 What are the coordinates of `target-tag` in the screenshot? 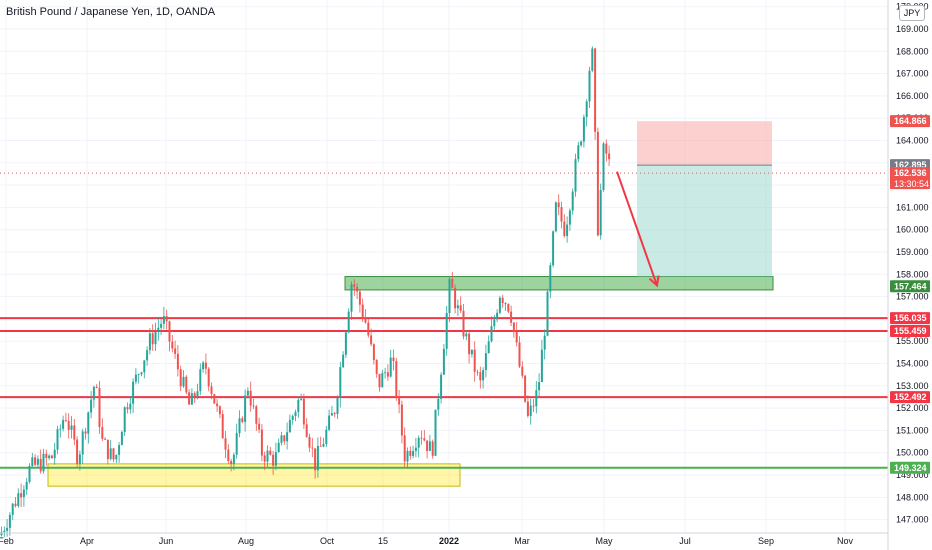 It's located at (910, 286).